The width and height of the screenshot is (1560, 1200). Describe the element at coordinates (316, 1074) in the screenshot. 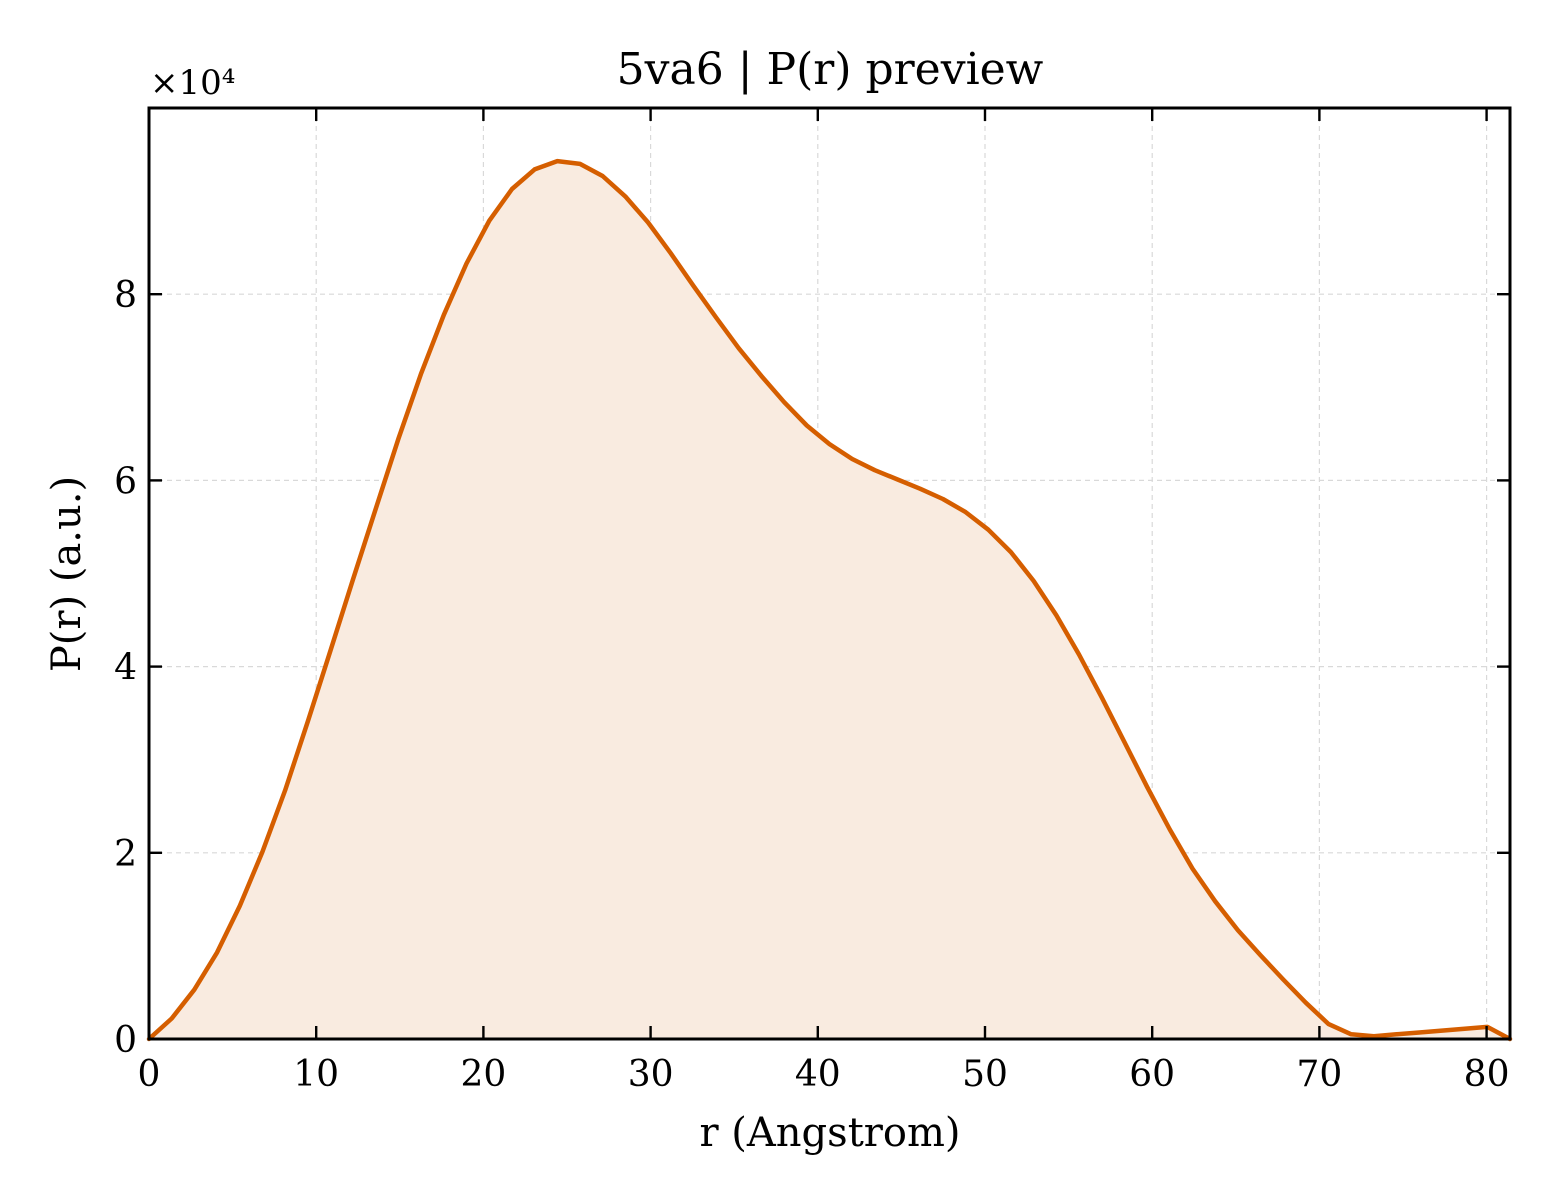

I see `x-tick-label: 10` at that location.